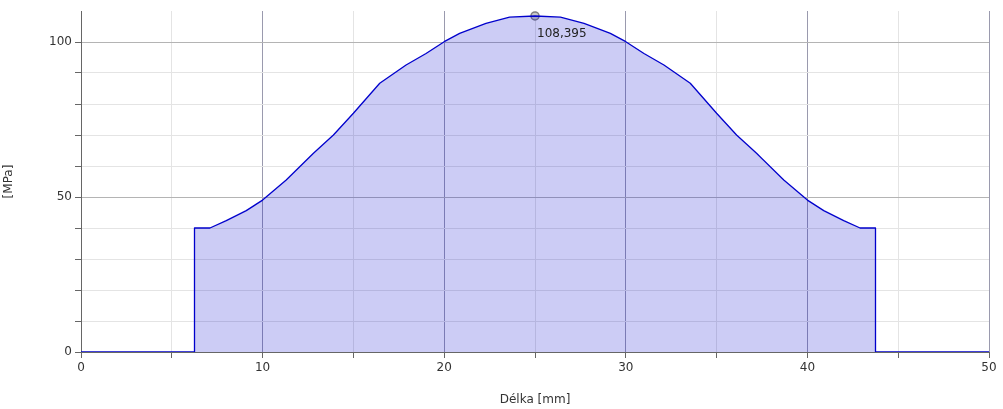  What do you see at coordinates (444, 367) in the screenshot?
I see `x-tick-label: 20` at bounding box center [444, 367].